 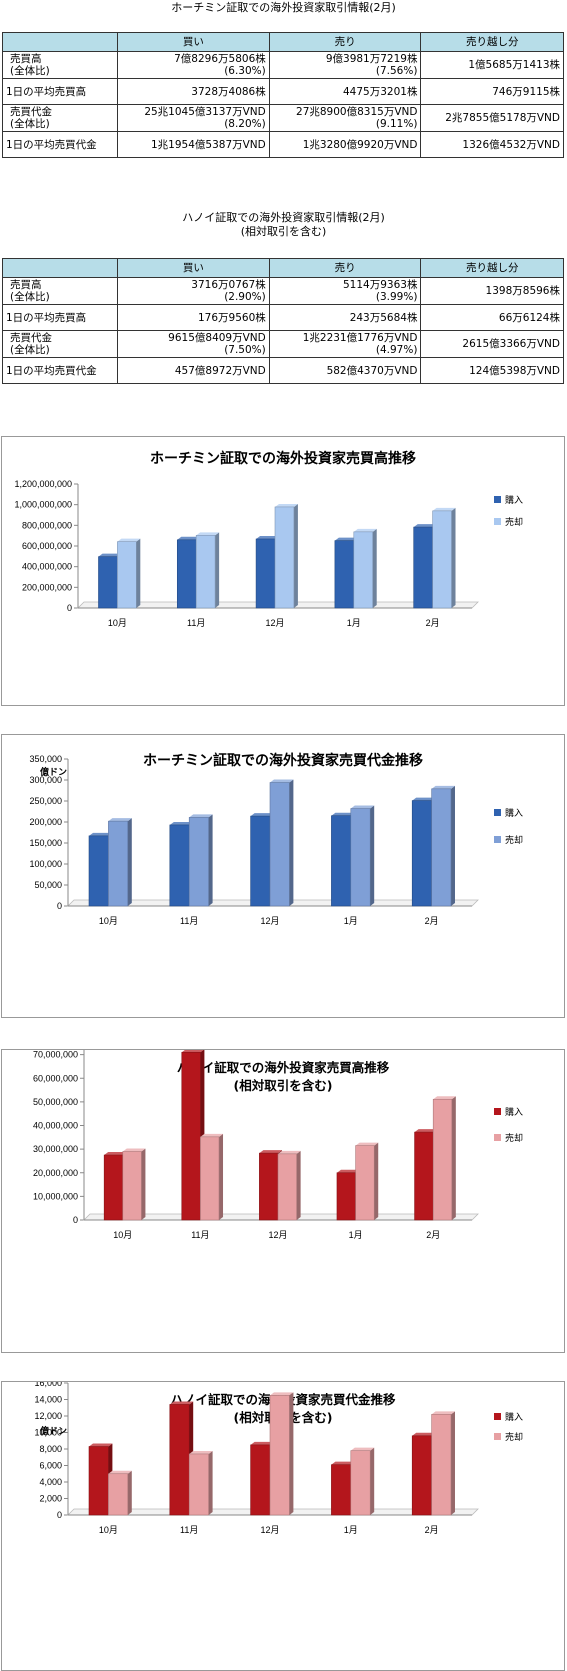 I want to click on y-tick-label: 400,000,000, so click(x=47, y=567).